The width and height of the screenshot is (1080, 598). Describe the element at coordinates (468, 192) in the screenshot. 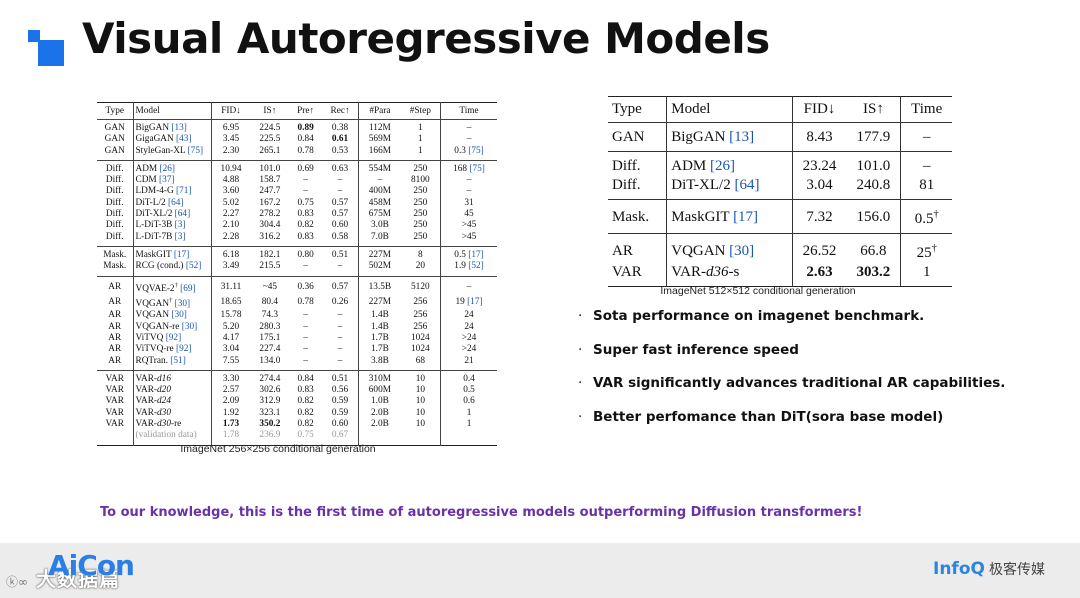

I see `time-cell: –` at that location.